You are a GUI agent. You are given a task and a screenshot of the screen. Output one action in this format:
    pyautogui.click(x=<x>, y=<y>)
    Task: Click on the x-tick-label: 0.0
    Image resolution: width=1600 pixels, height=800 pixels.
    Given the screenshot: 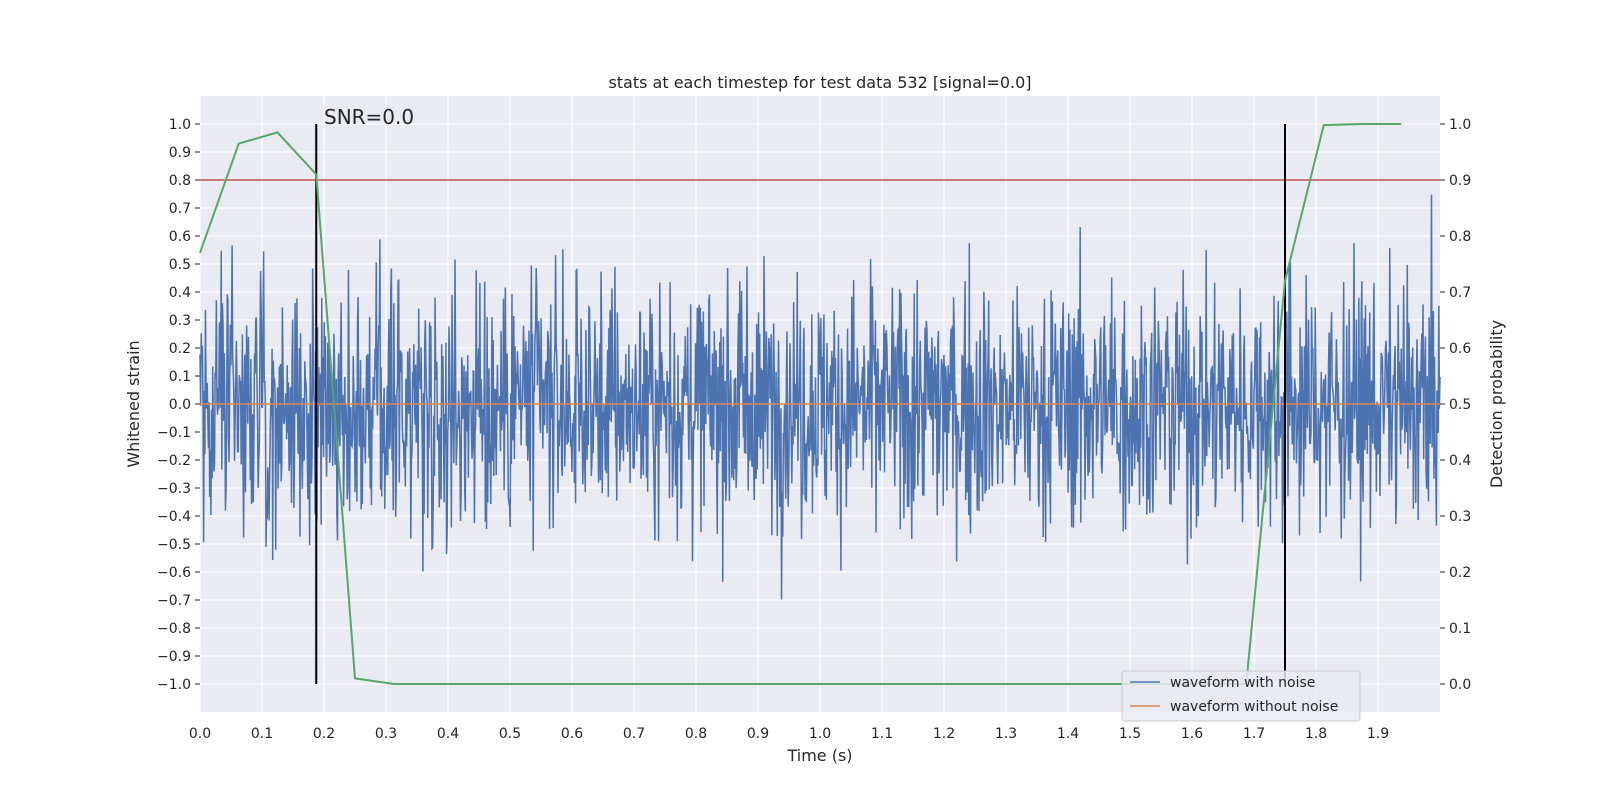 What is the action you would take?
    pyautogui.click(x=200, y=734)
    